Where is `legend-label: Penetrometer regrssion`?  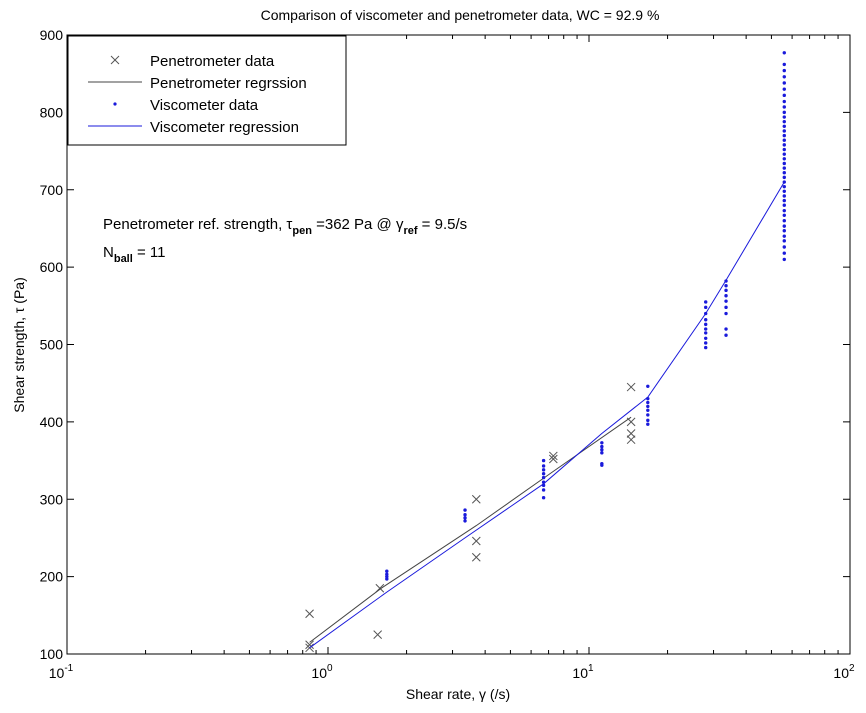 legend-label: Penetrometer regrssion is located at coordinates (228, 83).